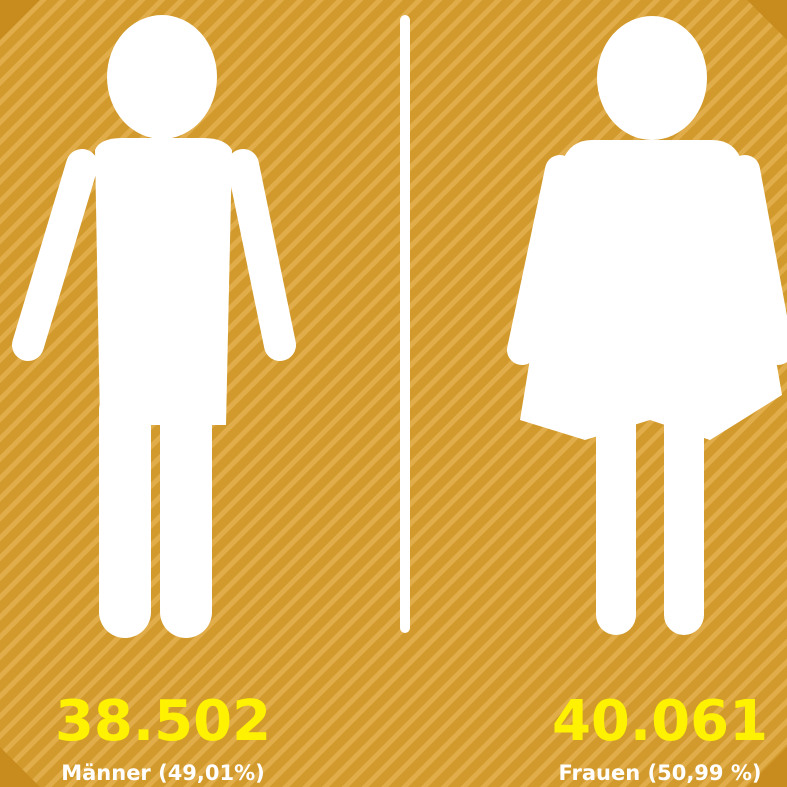 Image resolution: width=787 pixels, height=787 pixels. Describe the element at coordinates (163, 721) in the screenshot. I see `men-count: 38.502` at that location.